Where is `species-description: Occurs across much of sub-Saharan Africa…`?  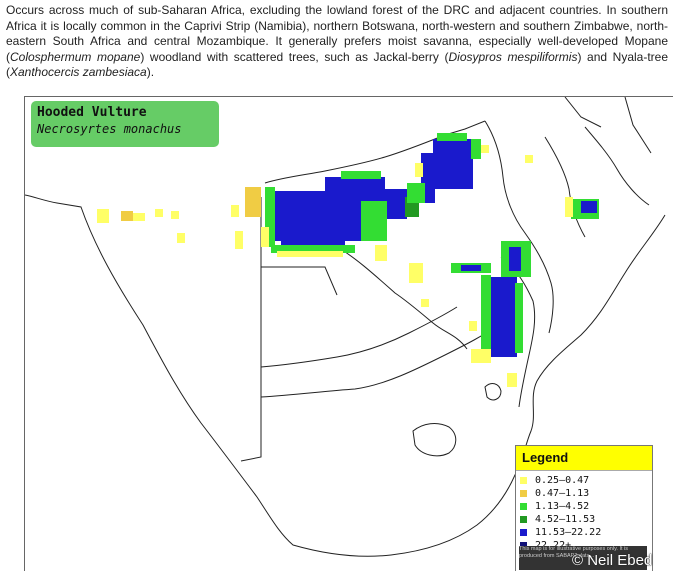
species-description: Occurs across much of sub-Saharan Africa… is located at coordinates (337, 41).